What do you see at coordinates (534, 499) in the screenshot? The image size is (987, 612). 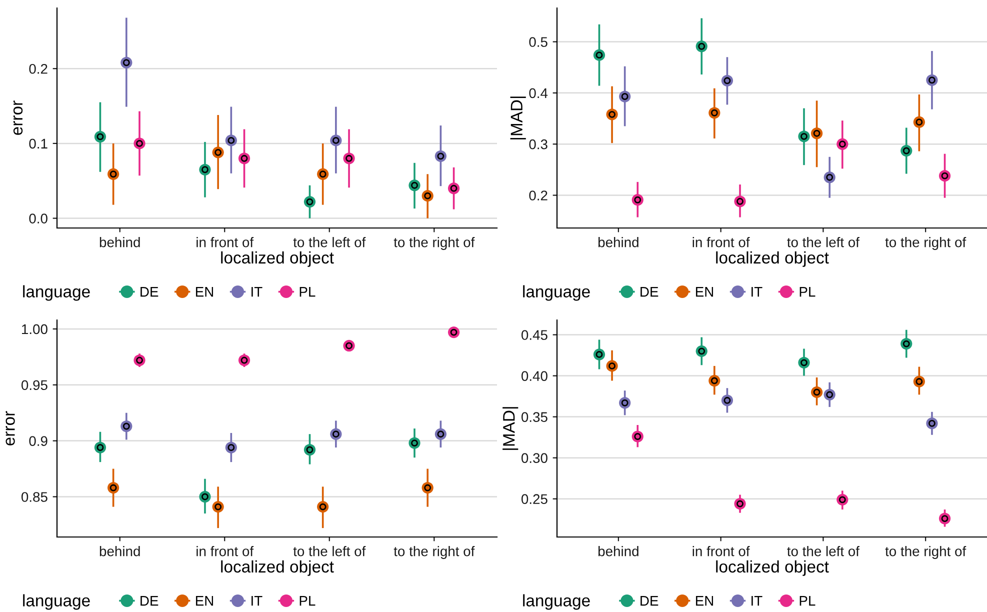 I see `y-tick-label: 0.25` at bounding box center [534, 499].